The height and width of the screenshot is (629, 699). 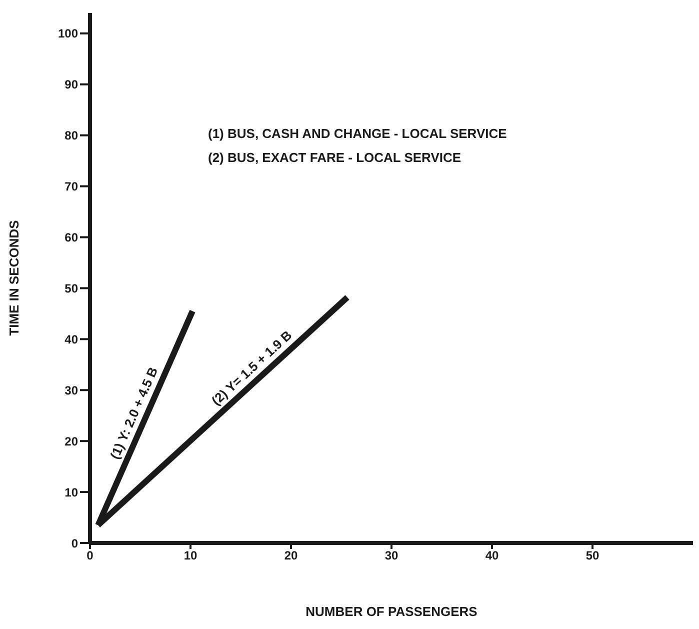 I want to click on x-tick-label: 30, so click(x=391, y=555).